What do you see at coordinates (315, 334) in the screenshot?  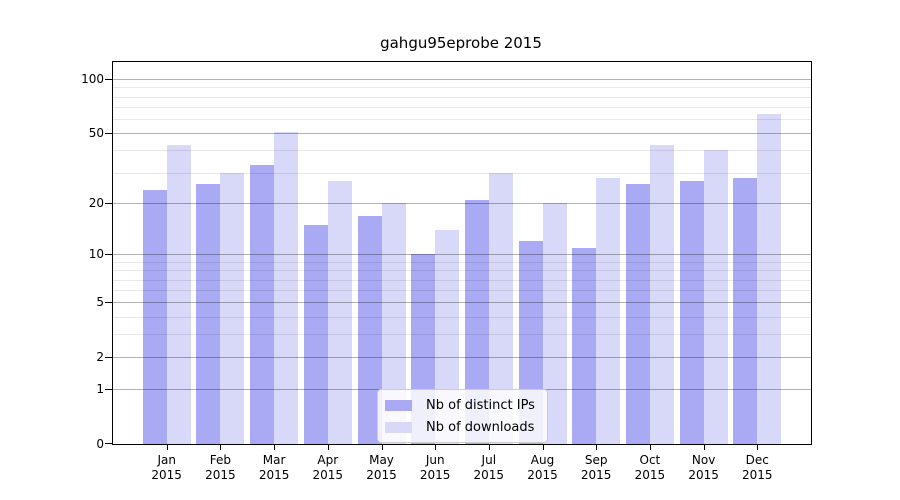 I see `bar-distinct-ips-apr` at bounding box center [315, 334].